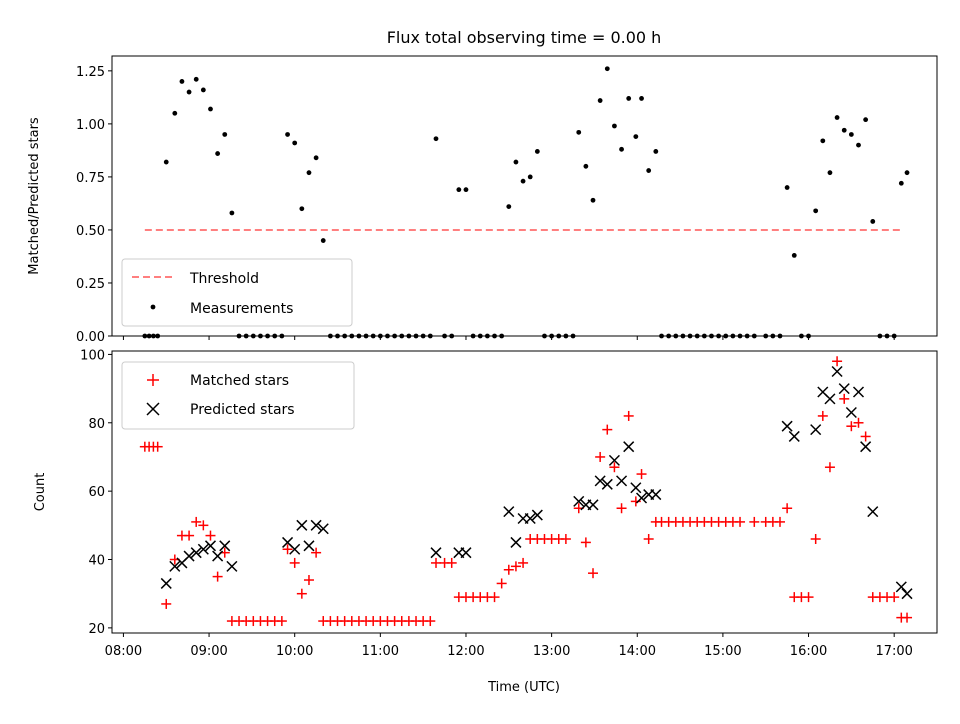 The height and width of the screenshot is (724, 960). What do you see at coordinates (241, 309) in the screenshot?
I see `legend-measurements-label: Measurements` at bounding box center [241, 309].